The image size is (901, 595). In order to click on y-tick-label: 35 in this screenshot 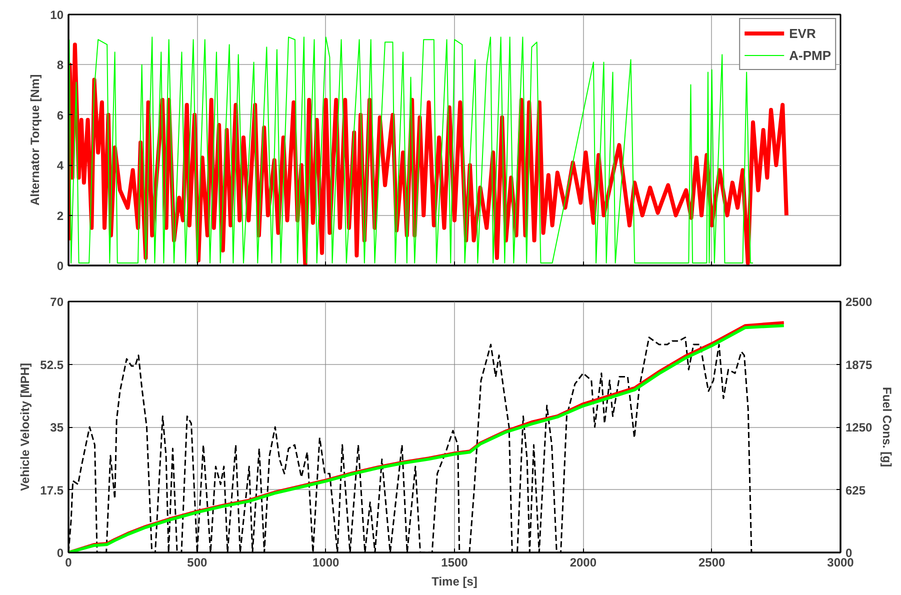, I will do `click(57, 427)`.